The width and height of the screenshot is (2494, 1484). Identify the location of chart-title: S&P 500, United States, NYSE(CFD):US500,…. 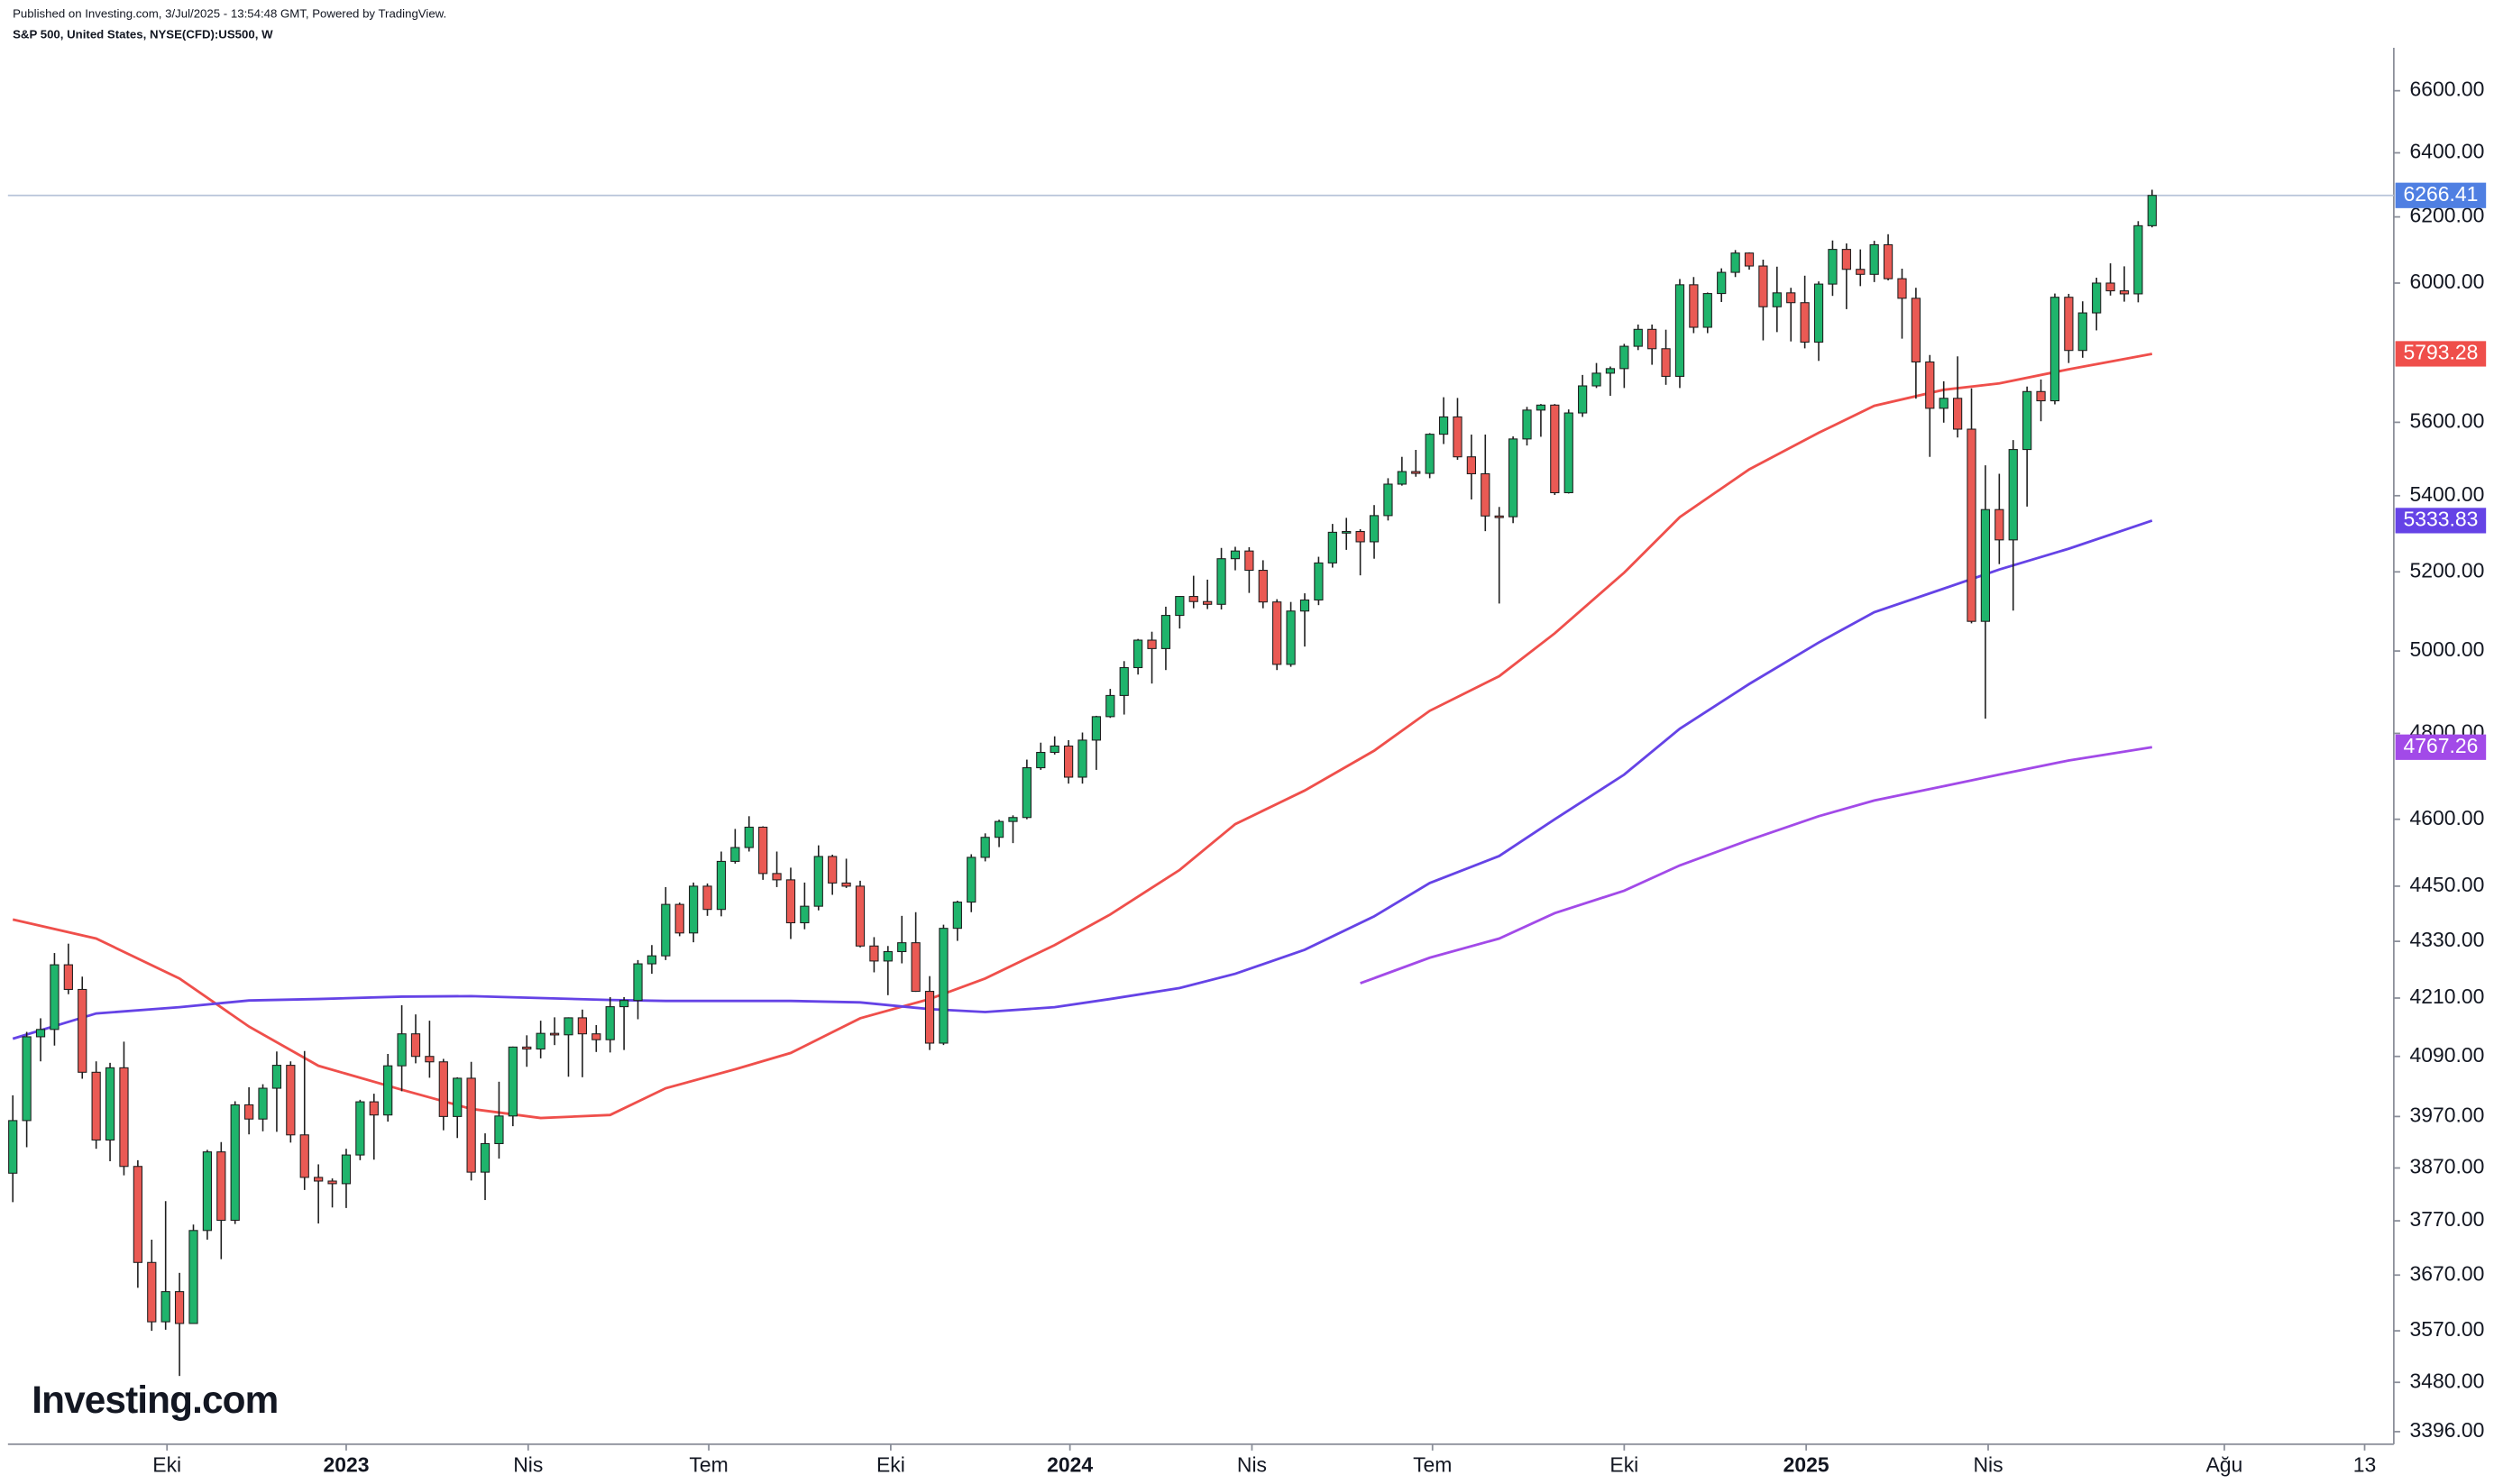
(143, 34).